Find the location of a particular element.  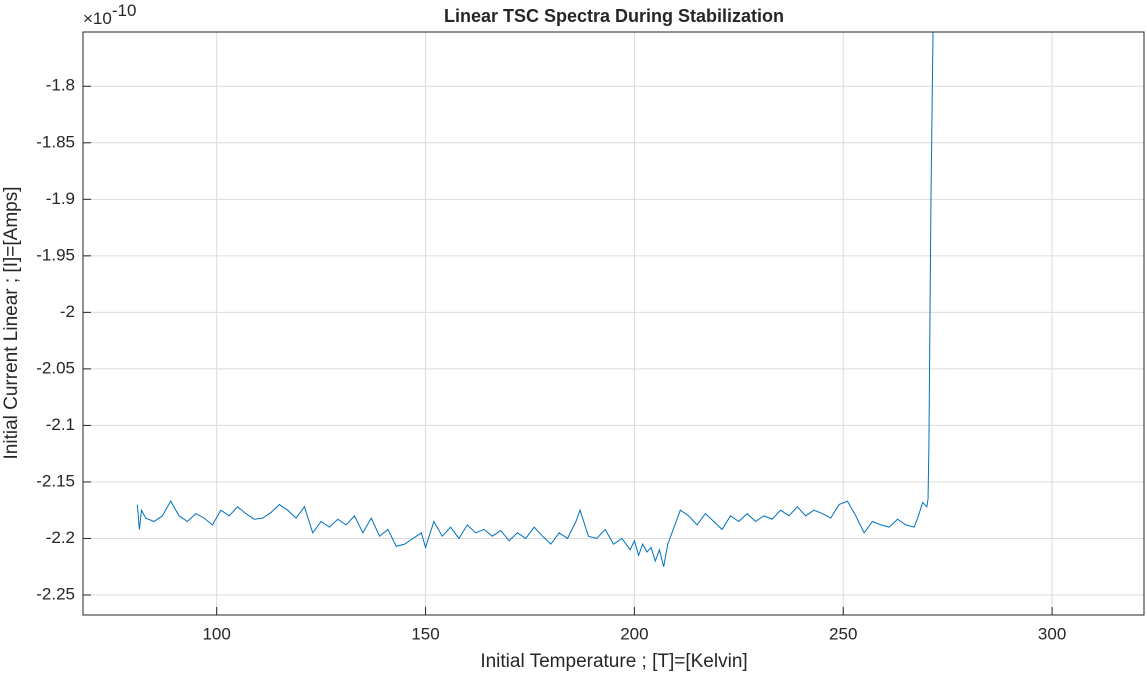

multiplier-exponent: -10 is located at coordinates (124, 10).